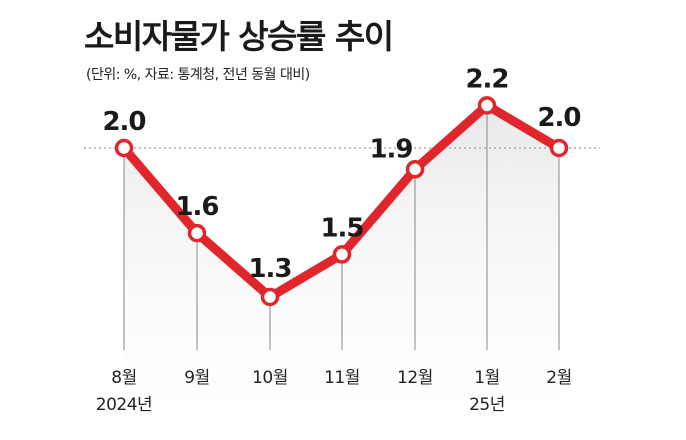 This screenshot has height=440, width=686. What do you see at coordinates (239, 36) in the screenshot?
I see `chart-title: 소비자물가 상승률 추이` at bounding box center [239, 36].